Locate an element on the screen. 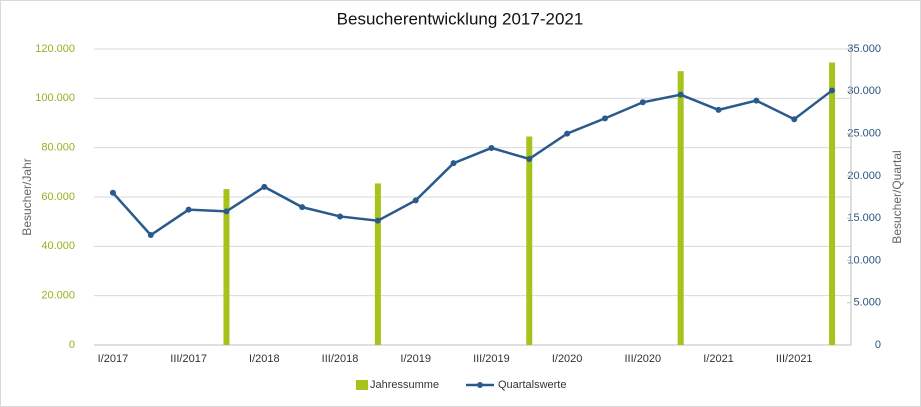 The image size is (921, 407). y2-tick-label: 20.000 is located at coordinates (864, 176).